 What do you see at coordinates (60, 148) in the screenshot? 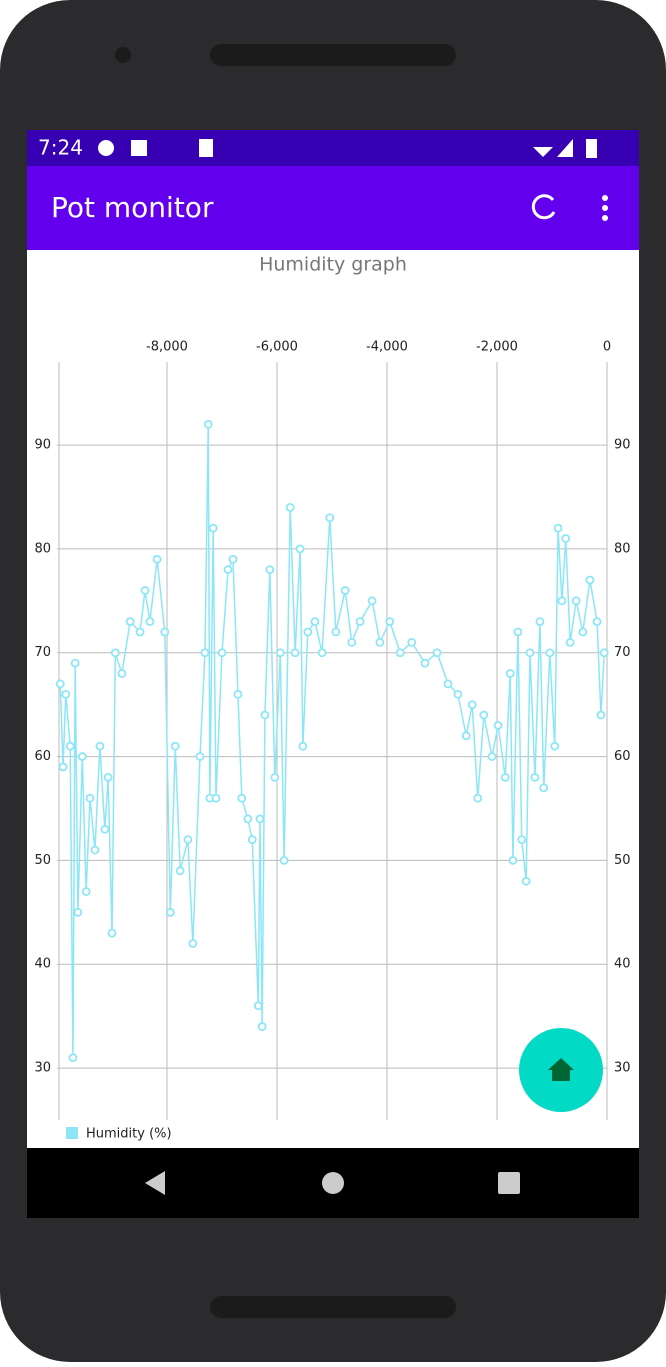
I see `status-time: 7:24` at bounding box center [60, 148].